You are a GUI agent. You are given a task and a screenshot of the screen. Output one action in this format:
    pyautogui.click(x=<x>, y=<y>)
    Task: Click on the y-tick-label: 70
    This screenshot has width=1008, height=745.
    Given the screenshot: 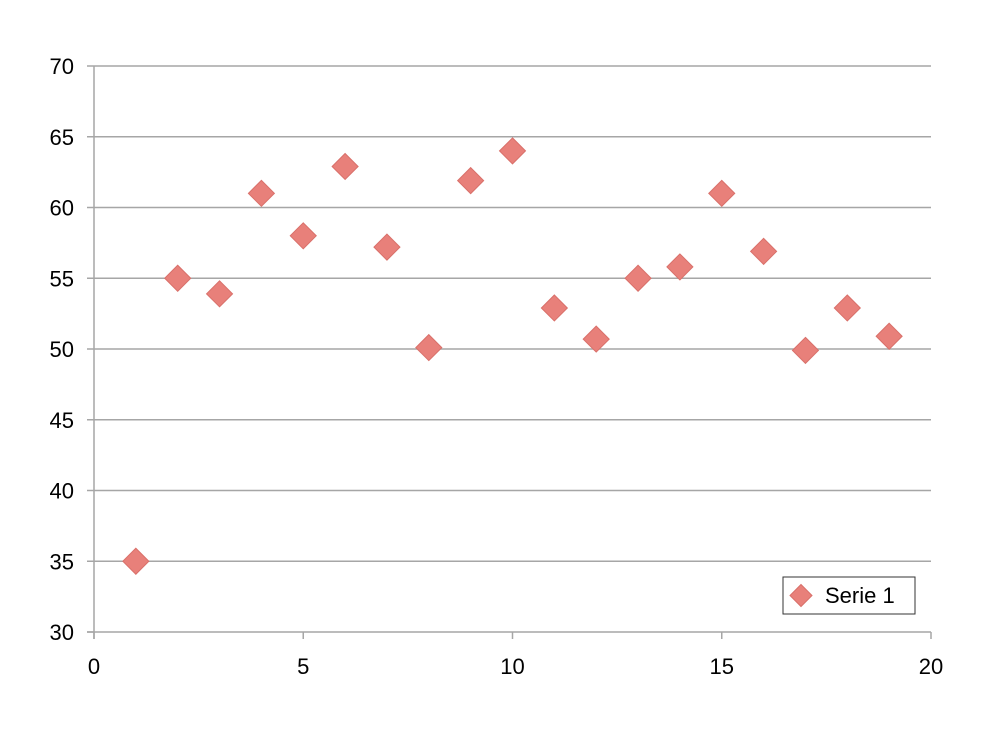 What is the action you would take?
    pyautogui.click(x=62, y=66)
    